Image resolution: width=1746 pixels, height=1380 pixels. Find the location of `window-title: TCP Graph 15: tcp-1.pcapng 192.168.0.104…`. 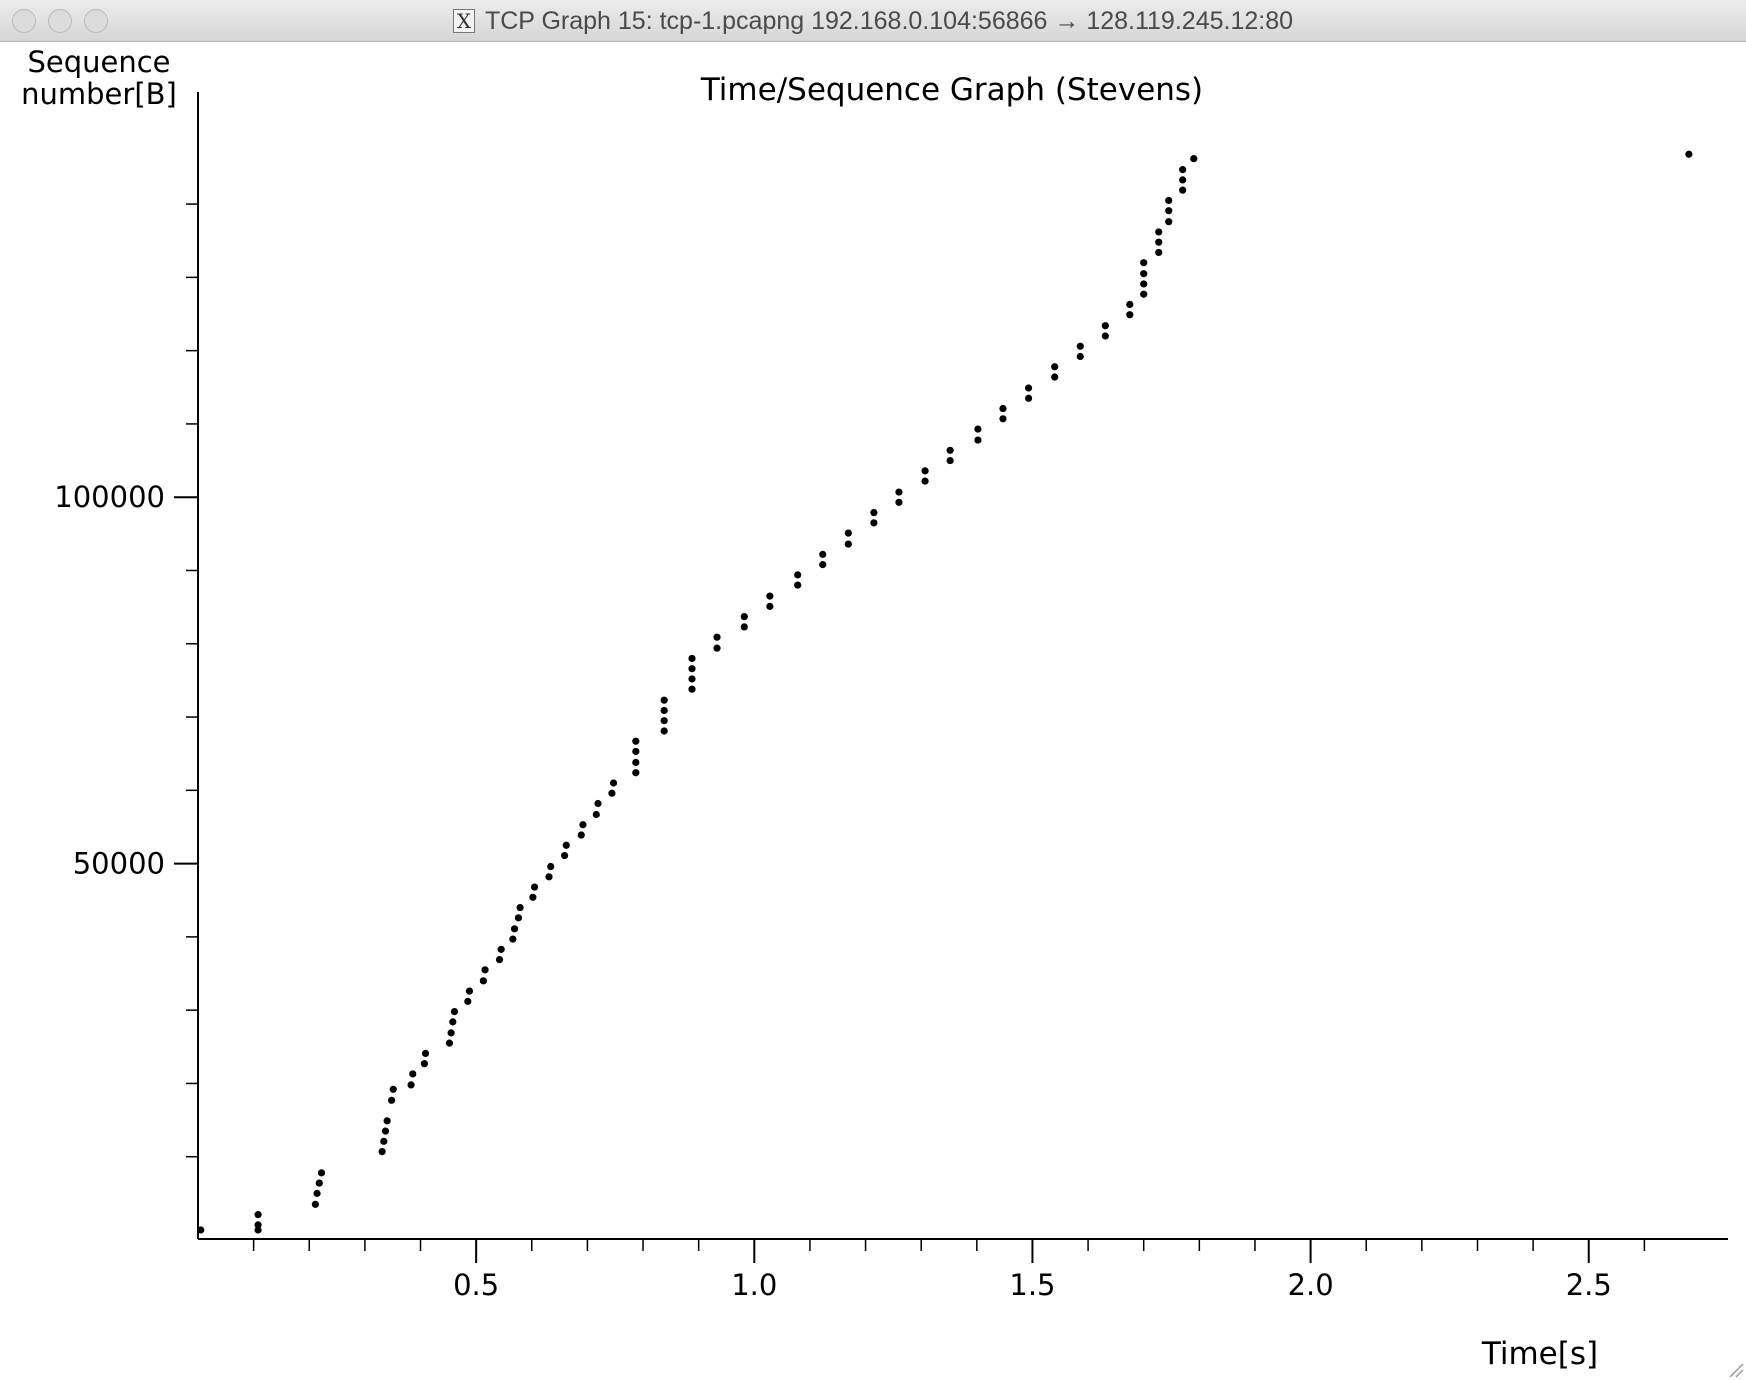

window-title: TCP Graph 15: tcp-1.pcapng 192.168.0.104… is located at coordinates (889, 20).